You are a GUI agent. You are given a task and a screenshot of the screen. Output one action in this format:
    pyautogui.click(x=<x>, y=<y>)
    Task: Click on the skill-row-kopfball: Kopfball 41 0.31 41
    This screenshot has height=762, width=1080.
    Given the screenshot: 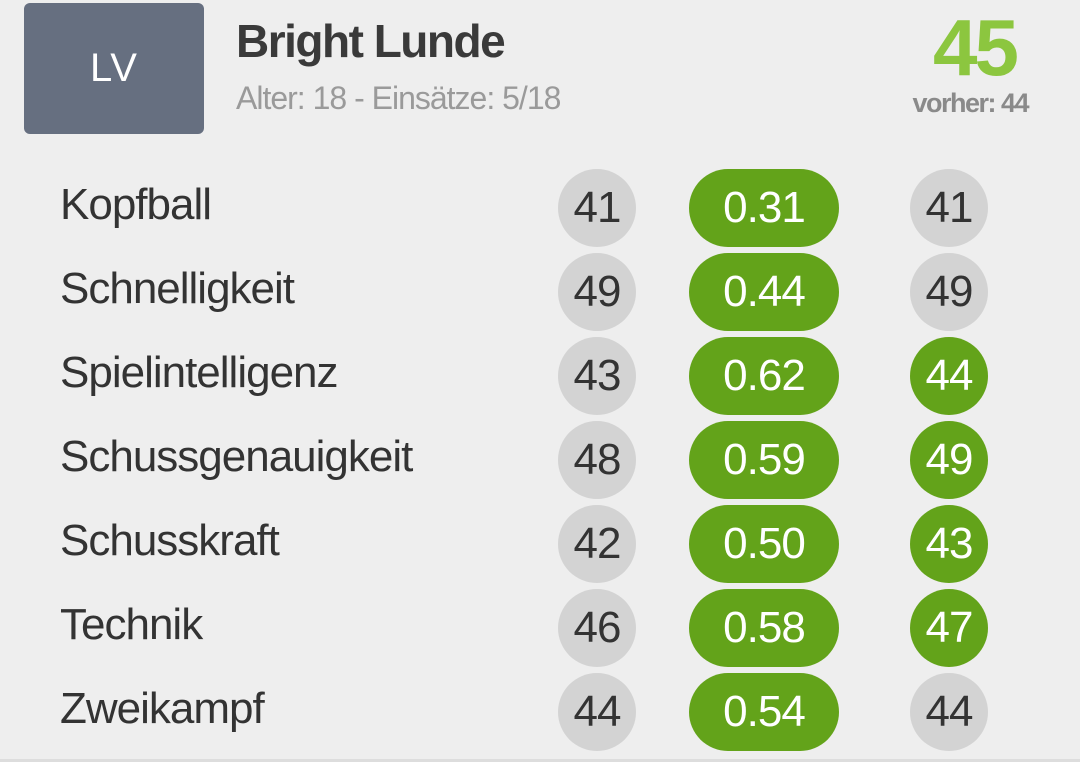 What is the action you would take?
    pyautogui.click(x=540, y=208)
    